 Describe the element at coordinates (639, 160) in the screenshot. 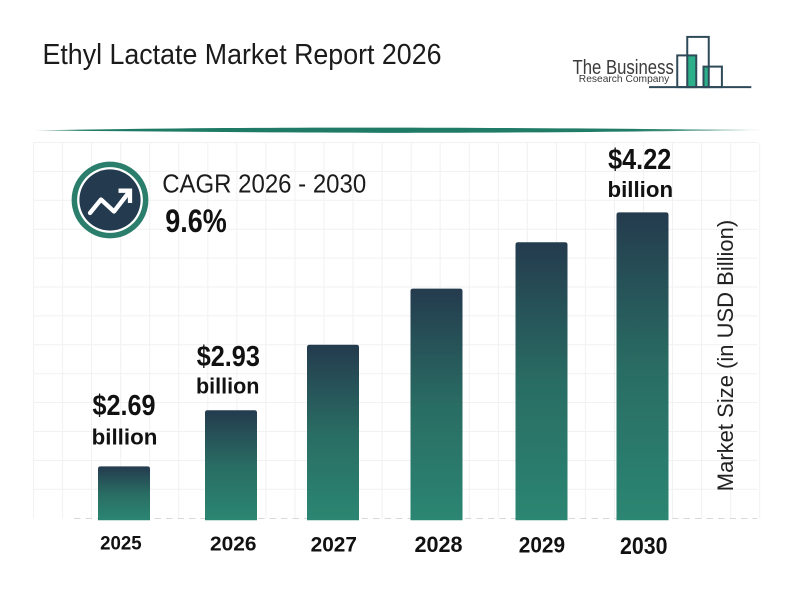

I see `svg-text: $4.22` at that location.